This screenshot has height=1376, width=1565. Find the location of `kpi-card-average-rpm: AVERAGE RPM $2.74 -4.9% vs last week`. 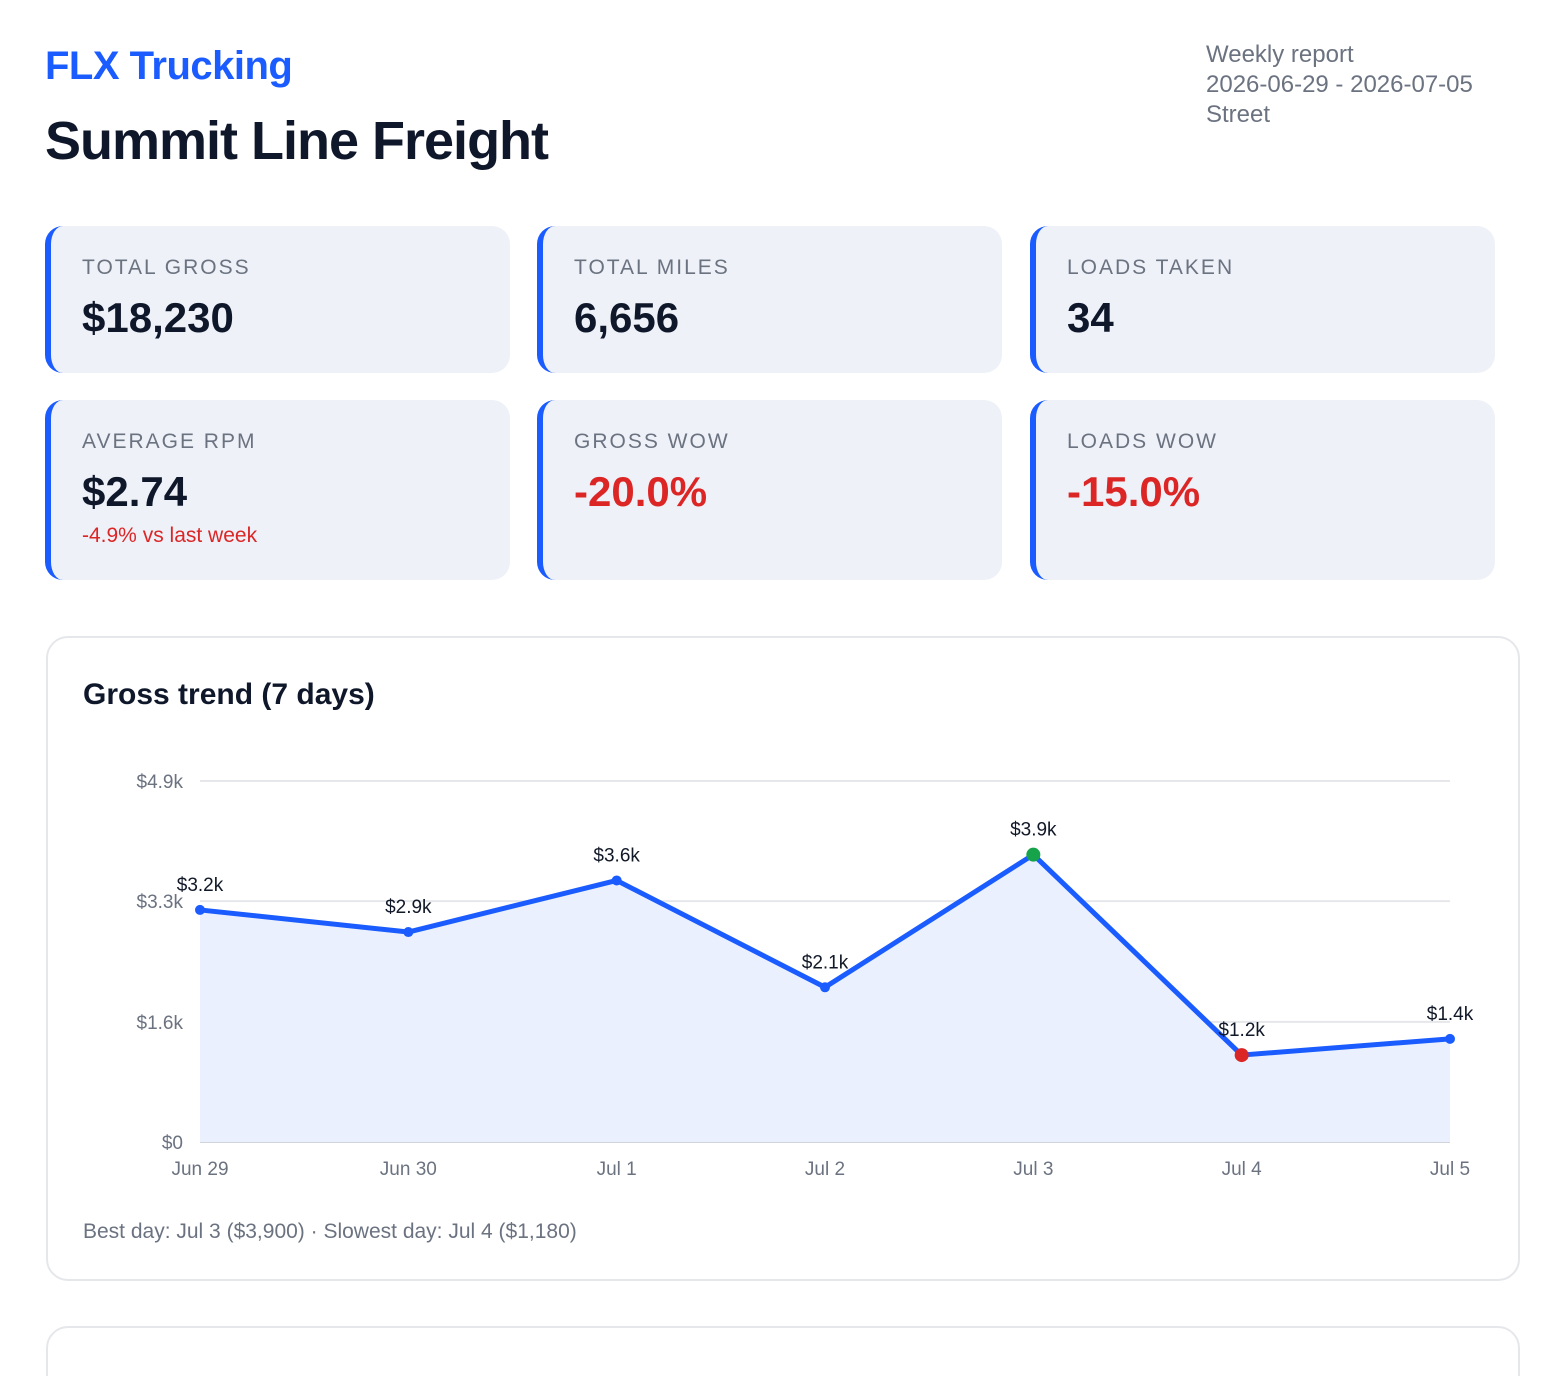

kpi-card-average-rpm: AVERAGE RPM $2.74 -4.9% vs last week is located at coordinates (277, 490).